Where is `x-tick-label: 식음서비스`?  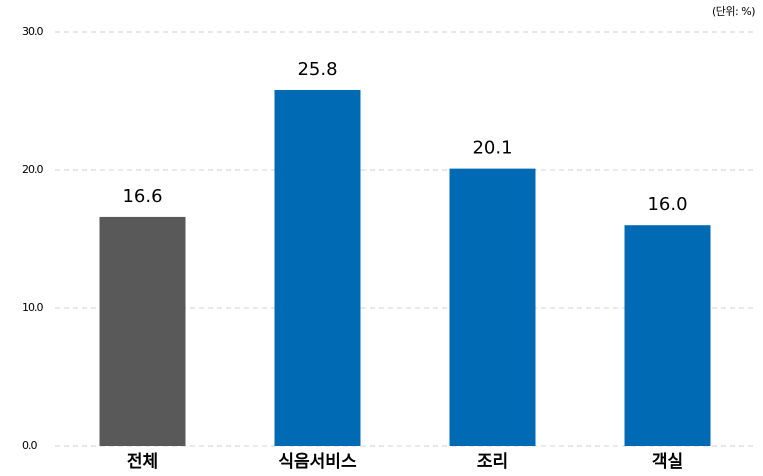 x-tick-label: 식음서비스 is located at coordinates (317, 462).